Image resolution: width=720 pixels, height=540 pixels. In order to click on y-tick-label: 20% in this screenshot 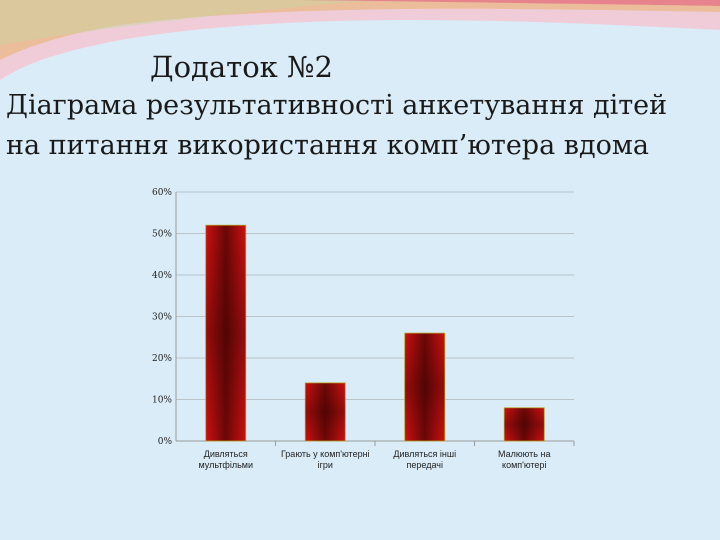, I will do `click(162, 359)`.